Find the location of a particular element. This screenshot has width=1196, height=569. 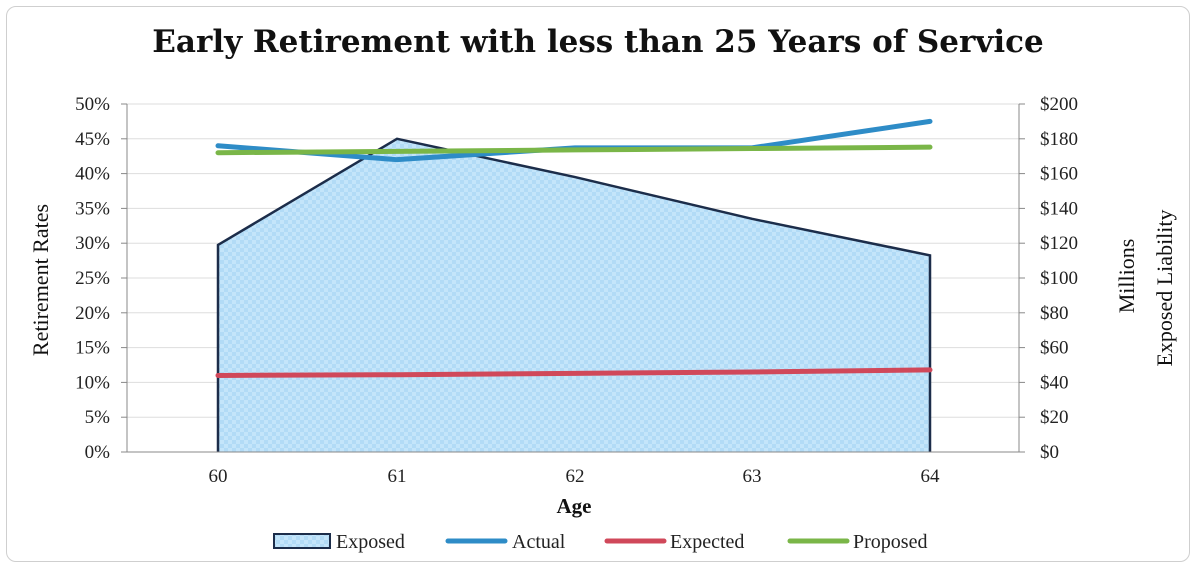

x-axis-ticks: 60 61 62 63 64 is located at coordinates (575, 476).